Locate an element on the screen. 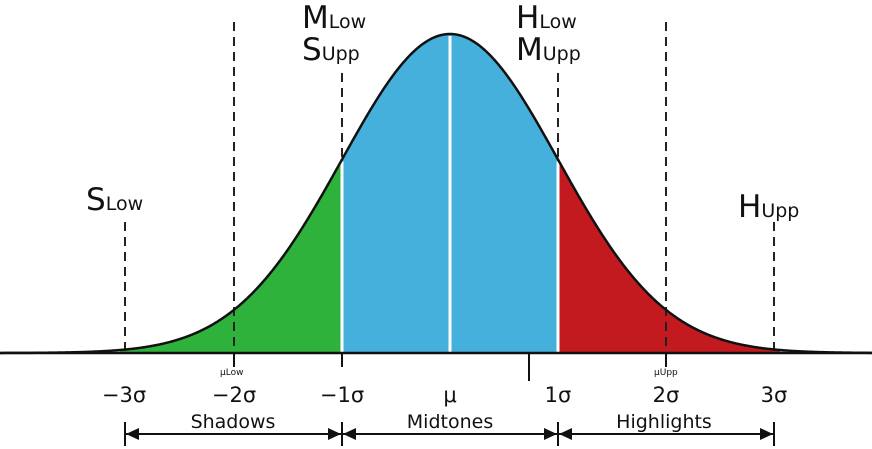 This screenshot has width=872, height=449. label-h-low-main: H is located at coordinates (527, 18).